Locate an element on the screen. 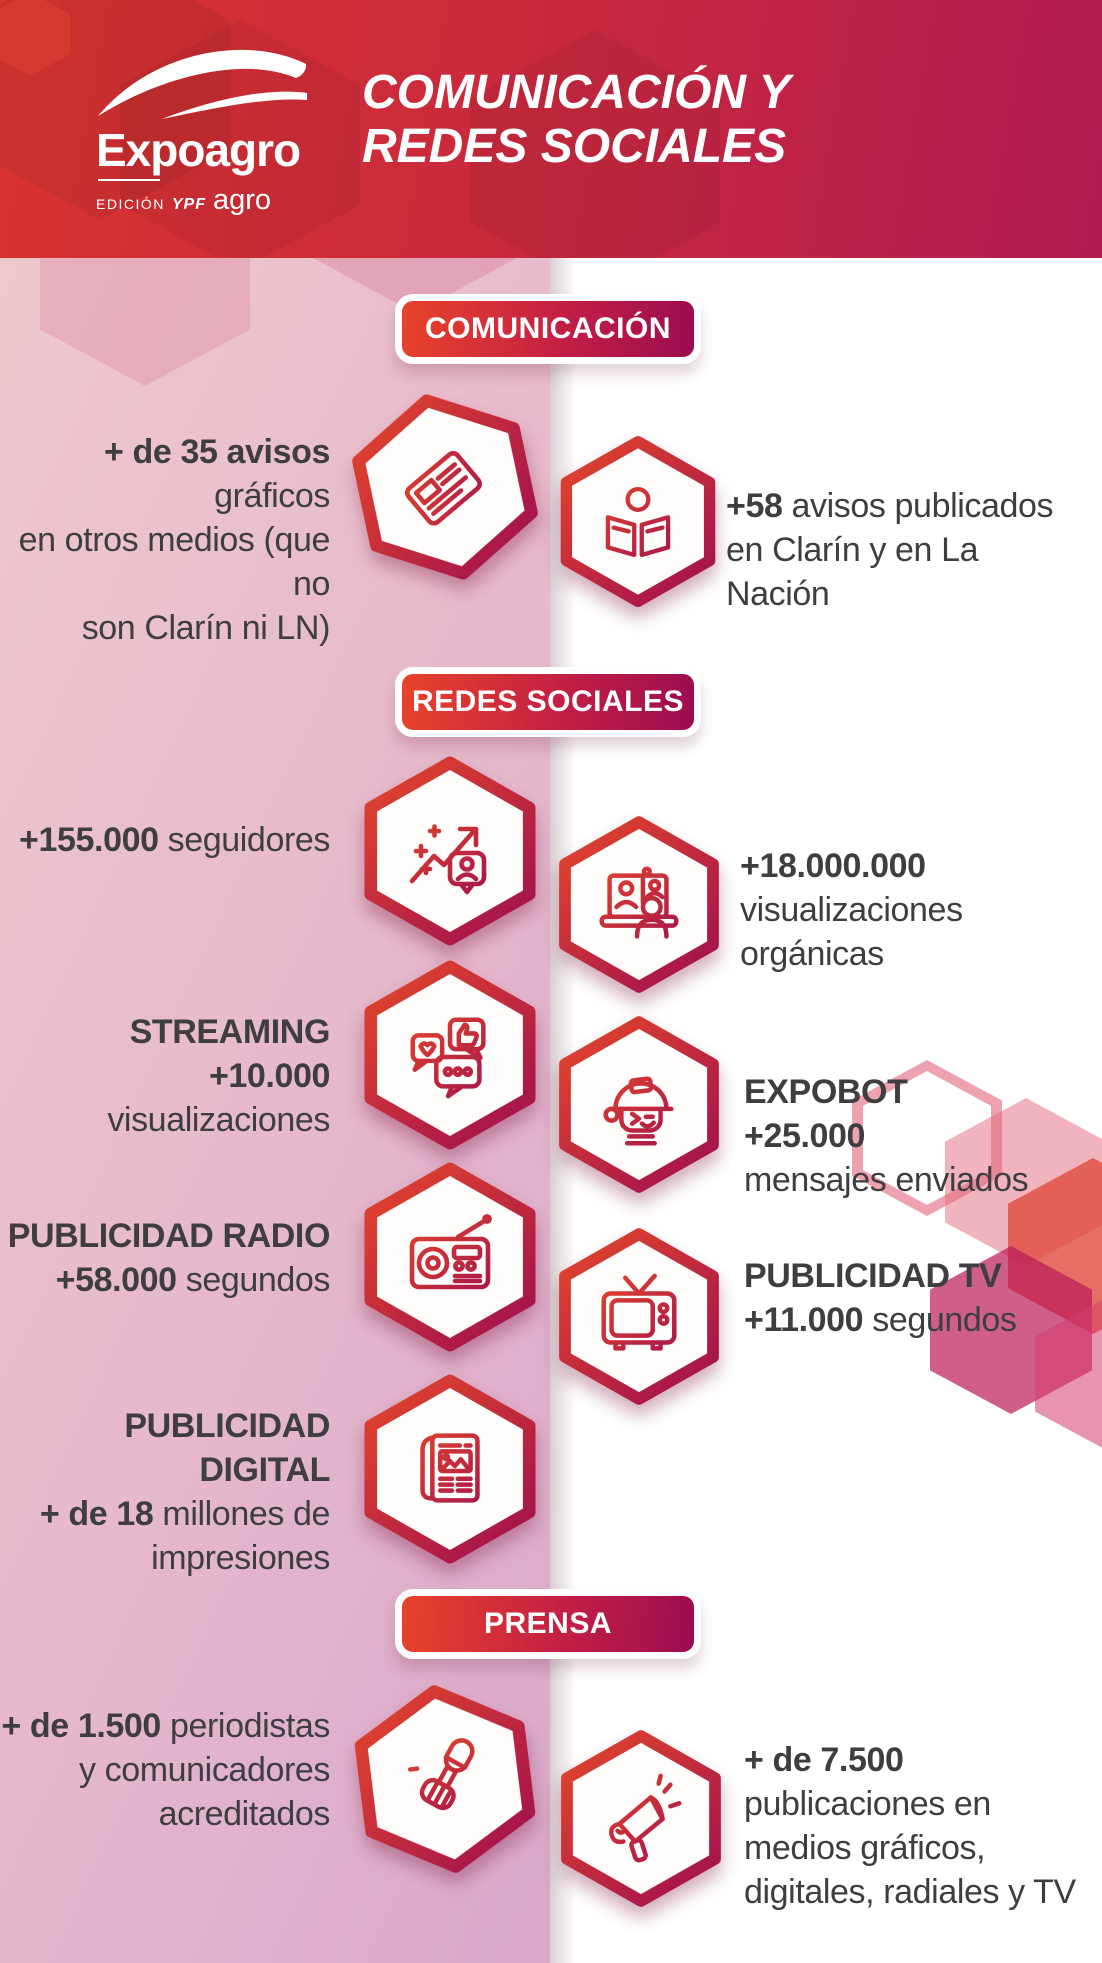  stat-line: PUBLICIDAD TV is located at coordinates (873, 1276).